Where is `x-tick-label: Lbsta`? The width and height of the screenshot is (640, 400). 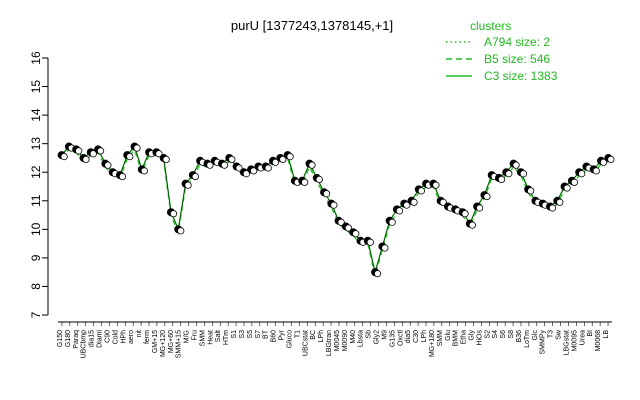
x-tick-label: Lbsta is located at coordinates (361, 338).